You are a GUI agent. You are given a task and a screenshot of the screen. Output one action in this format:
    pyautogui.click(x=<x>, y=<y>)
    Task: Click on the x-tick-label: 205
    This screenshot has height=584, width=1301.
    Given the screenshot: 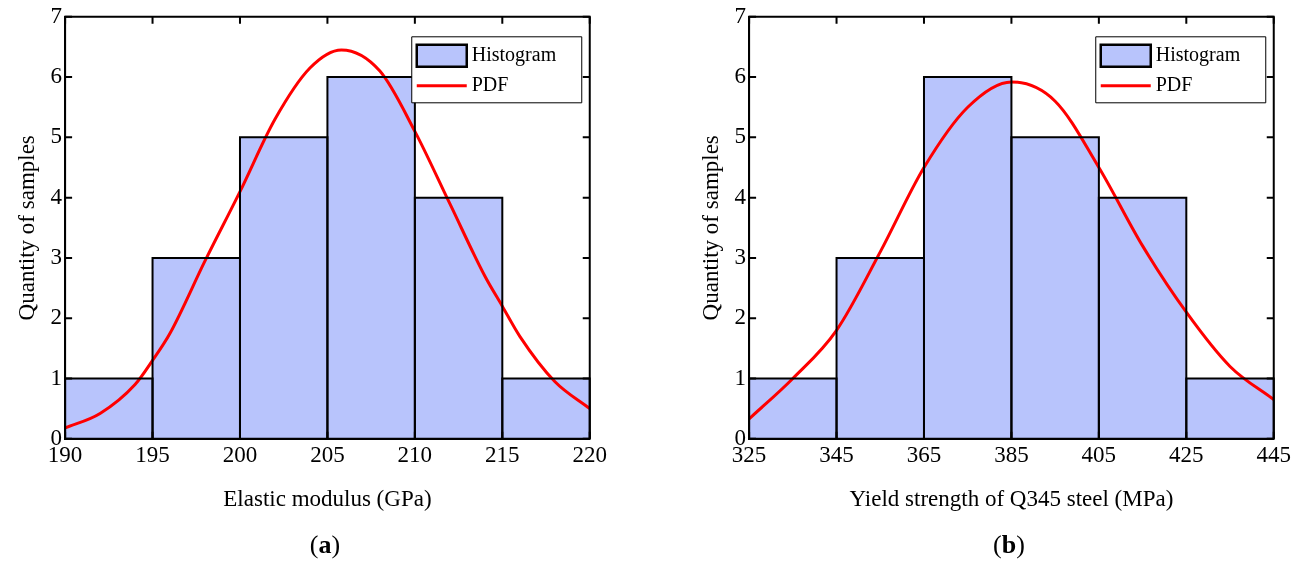 What is the action you would take?
    pyautogui.click(x=327, y=454)
    